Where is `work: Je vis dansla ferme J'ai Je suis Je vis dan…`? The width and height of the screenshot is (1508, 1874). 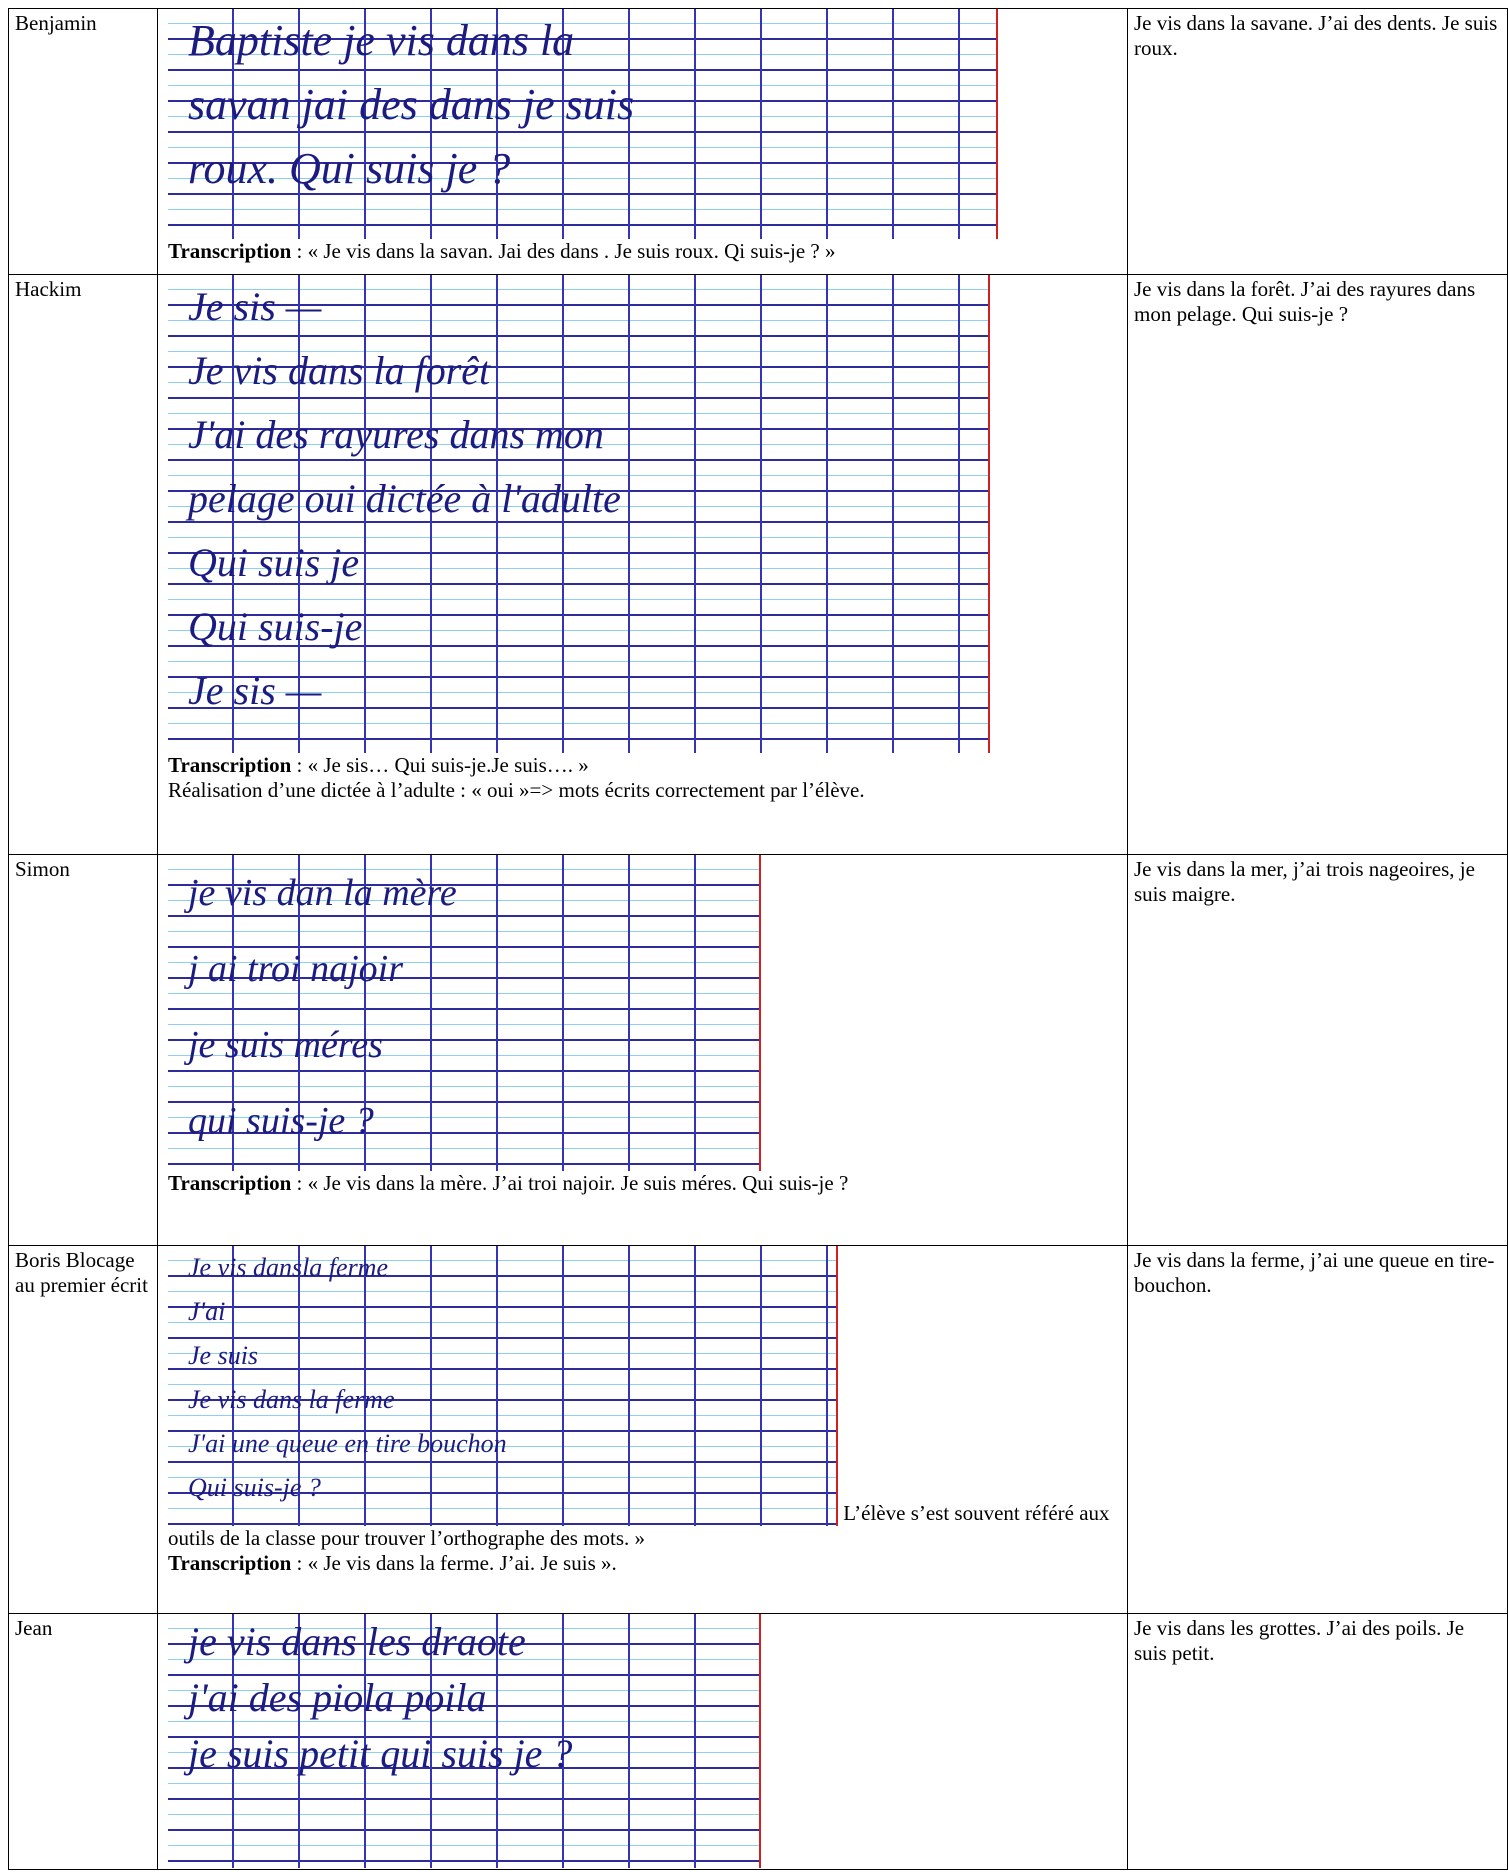
work: Je vis dansla ferme J'ai Je suis Je vis dan… is located at coordinates (644, 1399).